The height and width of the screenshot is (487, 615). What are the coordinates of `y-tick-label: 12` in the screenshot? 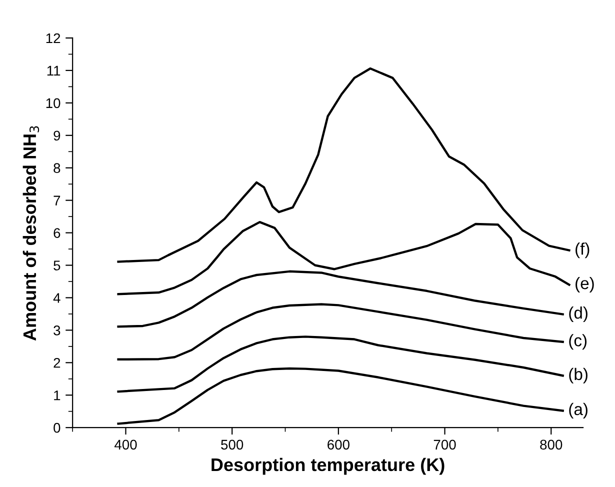 It's located at (53, 38).